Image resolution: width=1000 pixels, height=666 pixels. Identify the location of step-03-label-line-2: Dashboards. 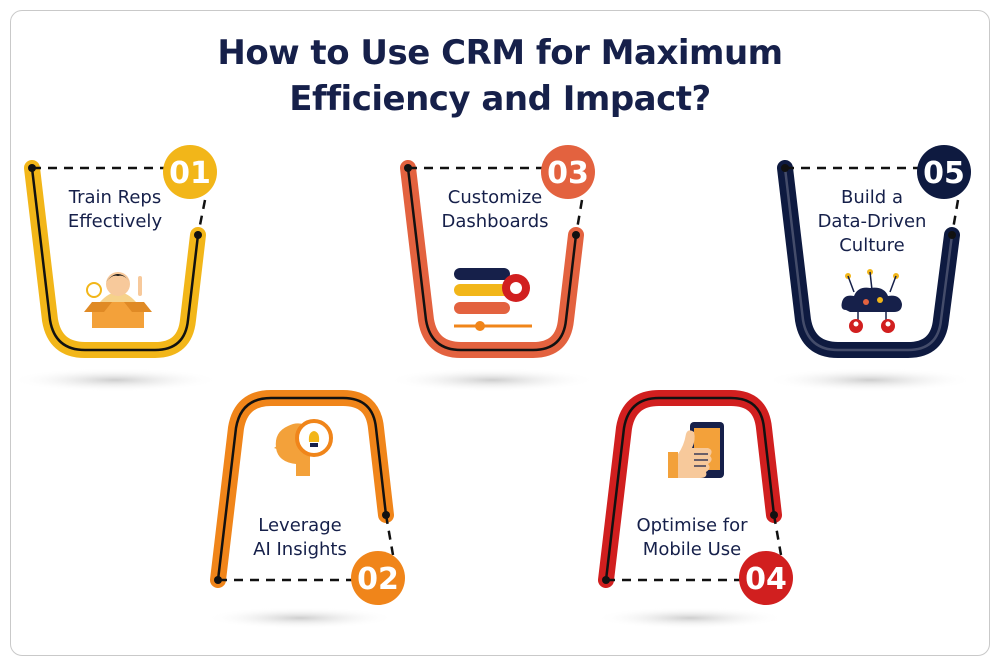
(495, 221).